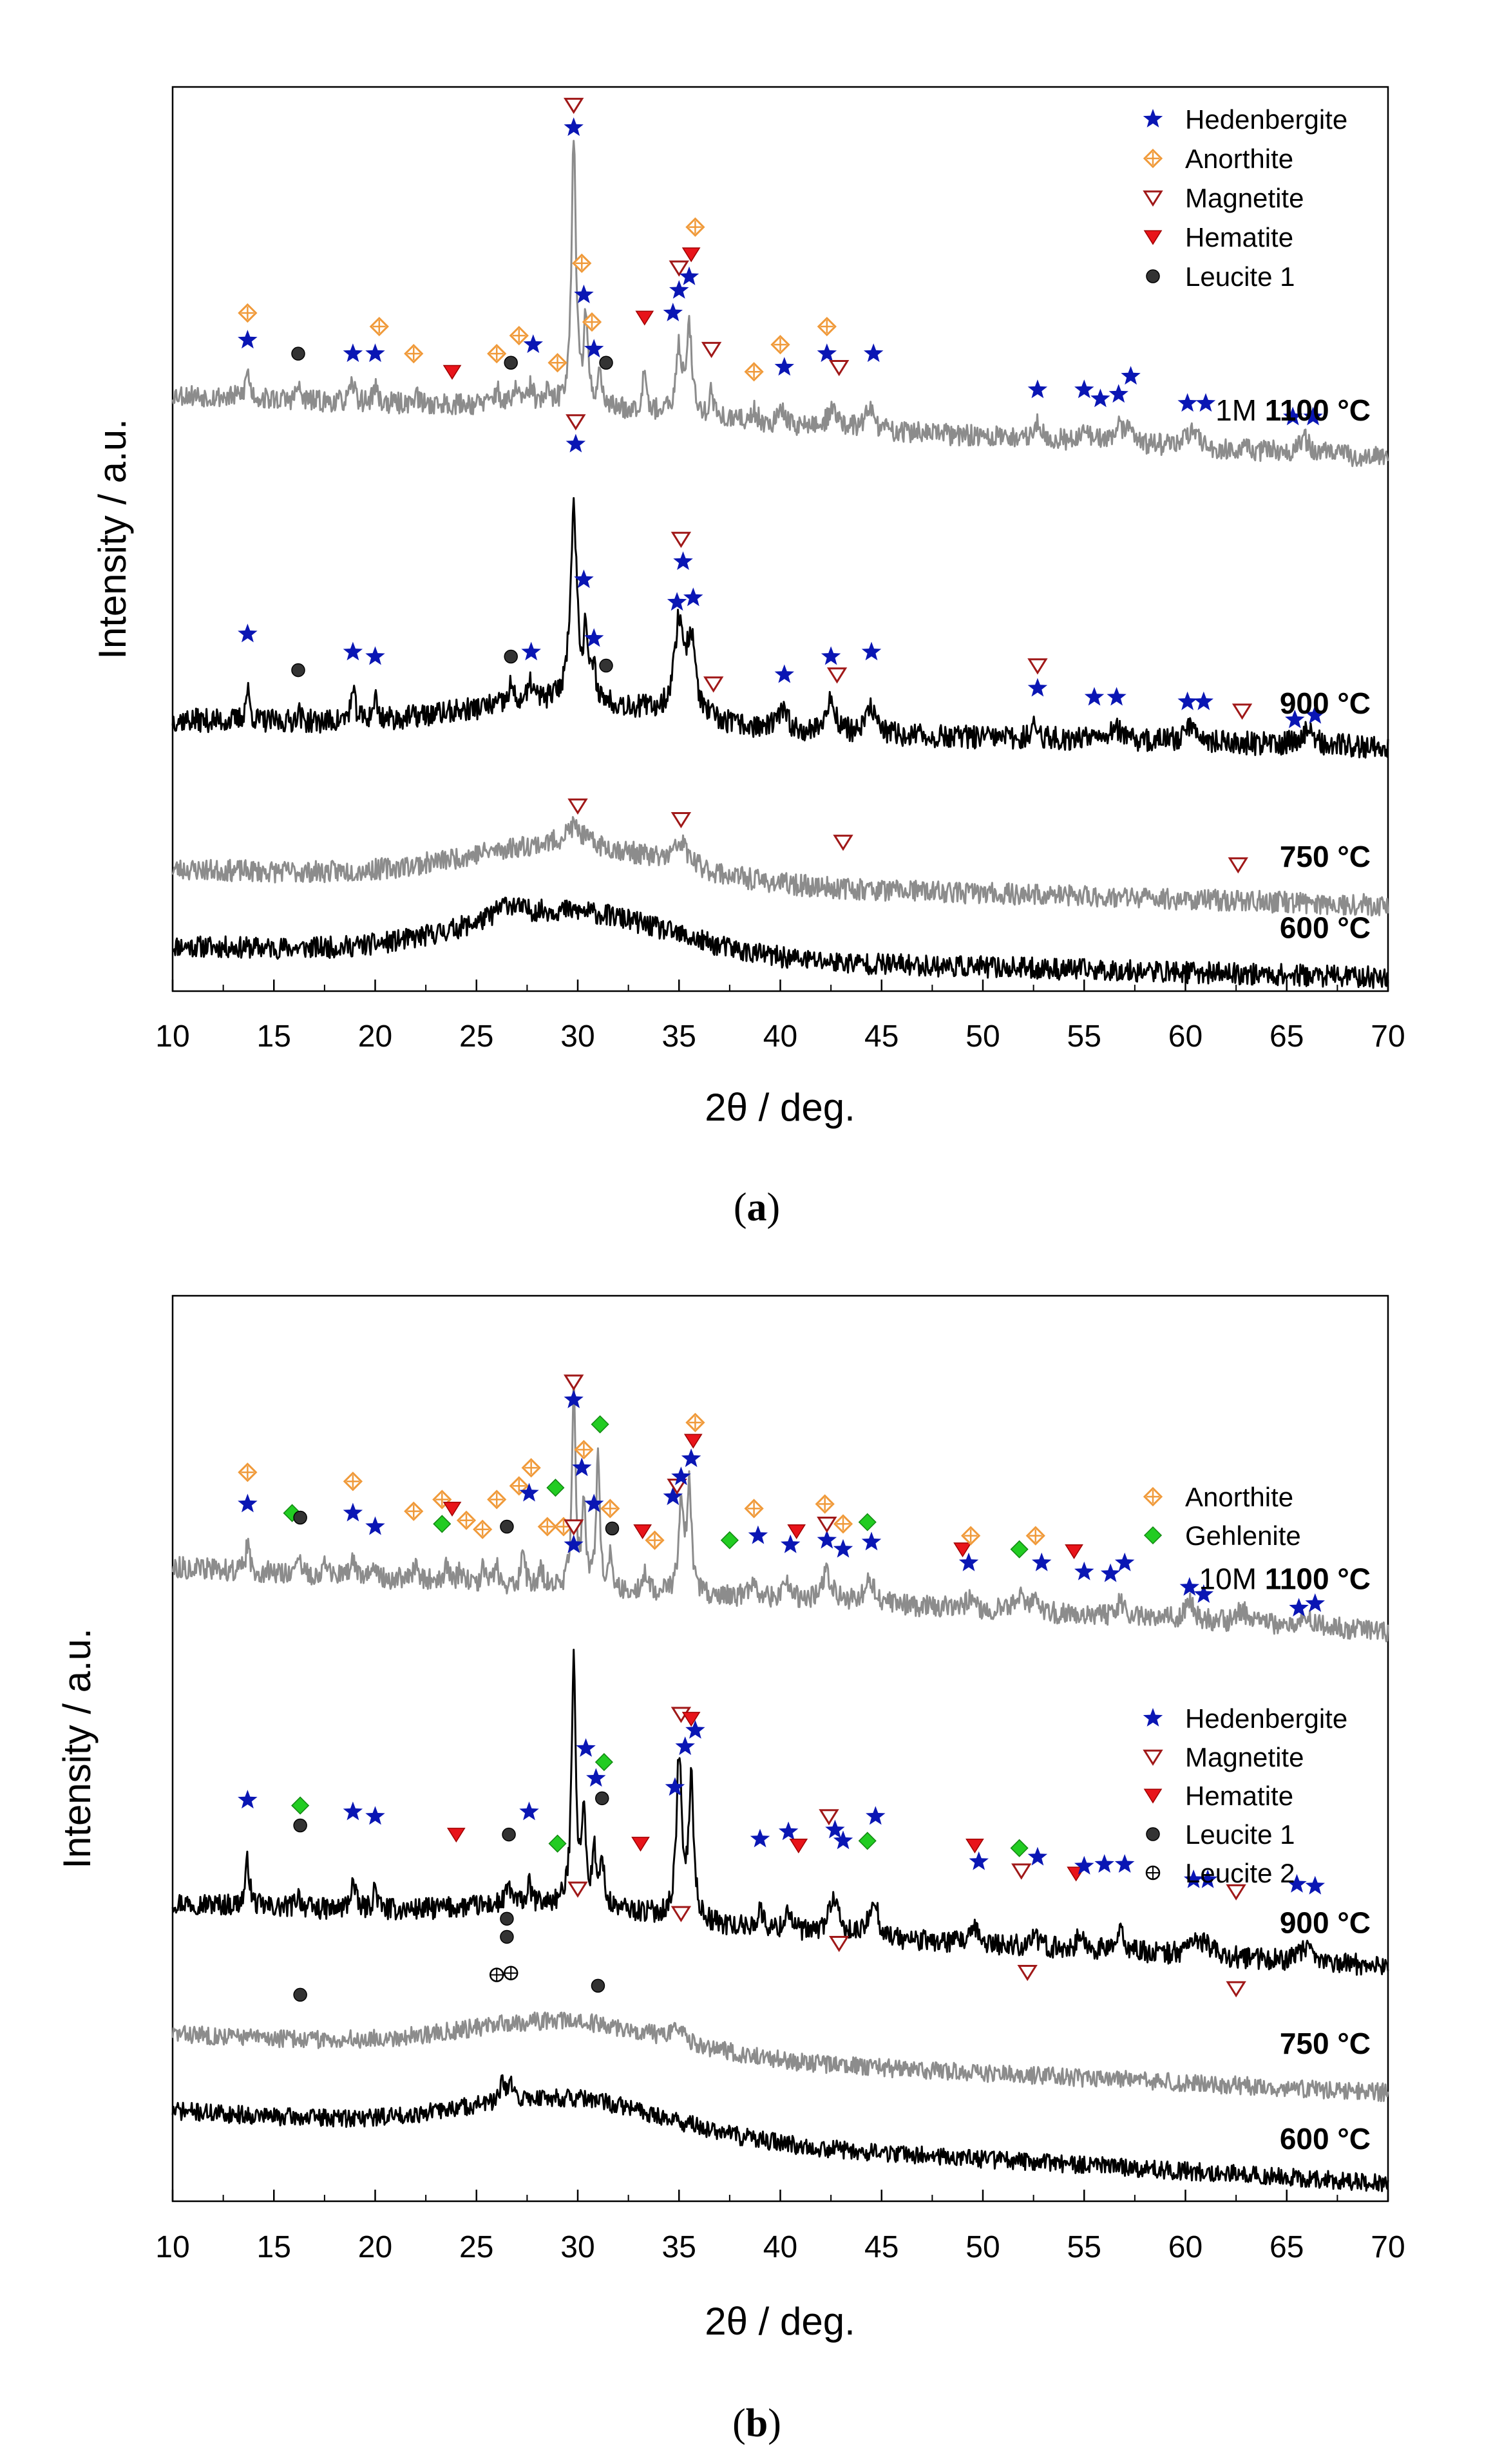  Describe the element at coordinates (1266, 119) in the screenshot. I see `legend-label: Hedenbergite` at that location.